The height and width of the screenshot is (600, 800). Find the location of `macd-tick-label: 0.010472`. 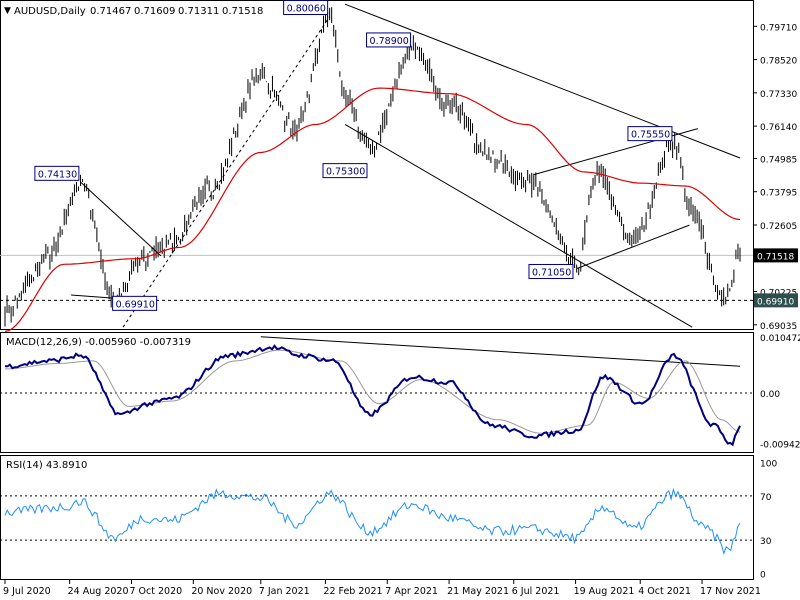

macd-tick-label: 0.010472 is located at coordinates (780, 339).